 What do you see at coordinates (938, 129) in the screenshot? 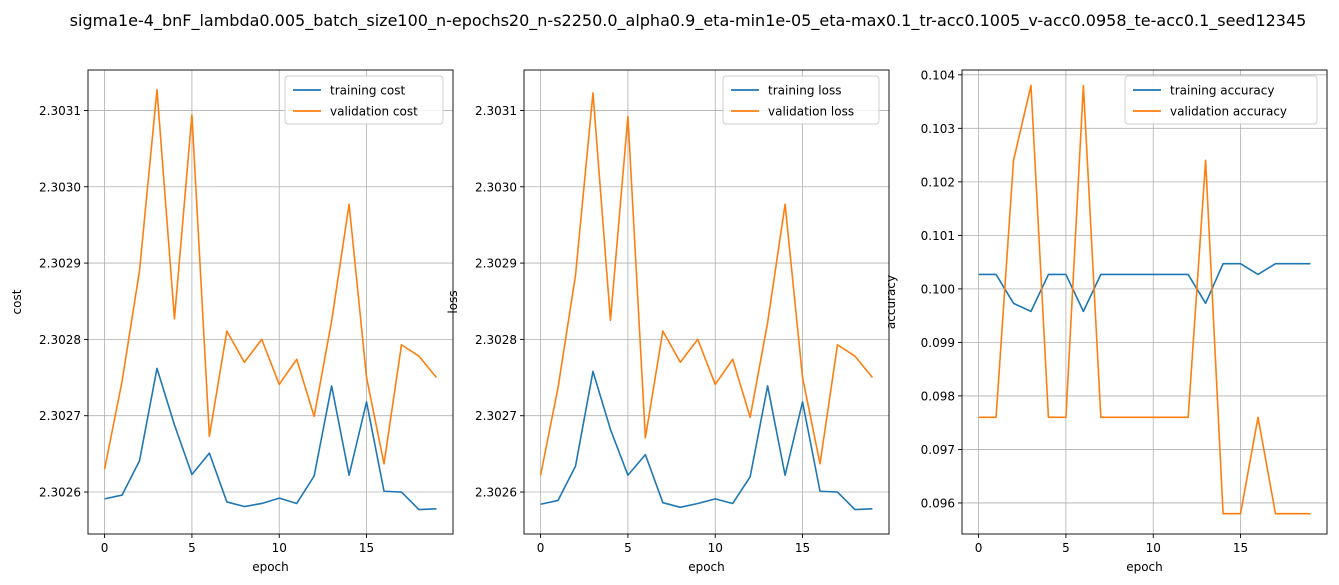
I see `y-tick-label: 0.103` at bounding box center [938, 129].